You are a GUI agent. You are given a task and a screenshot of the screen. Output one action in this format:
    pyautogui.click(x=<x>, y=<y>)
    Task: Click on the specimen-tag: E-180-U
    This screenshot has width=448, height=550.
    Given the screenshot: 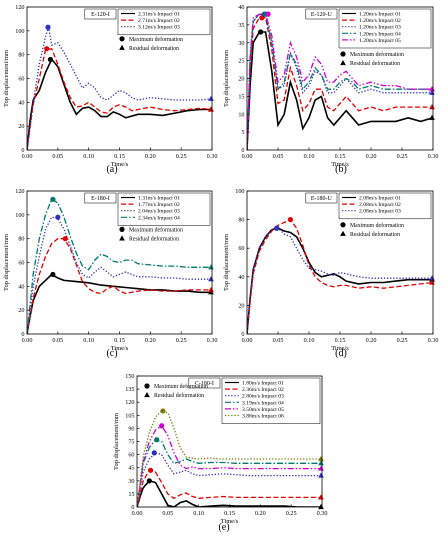 What is the action you would take?
    pyautogui.click(x=321, y=198)
    